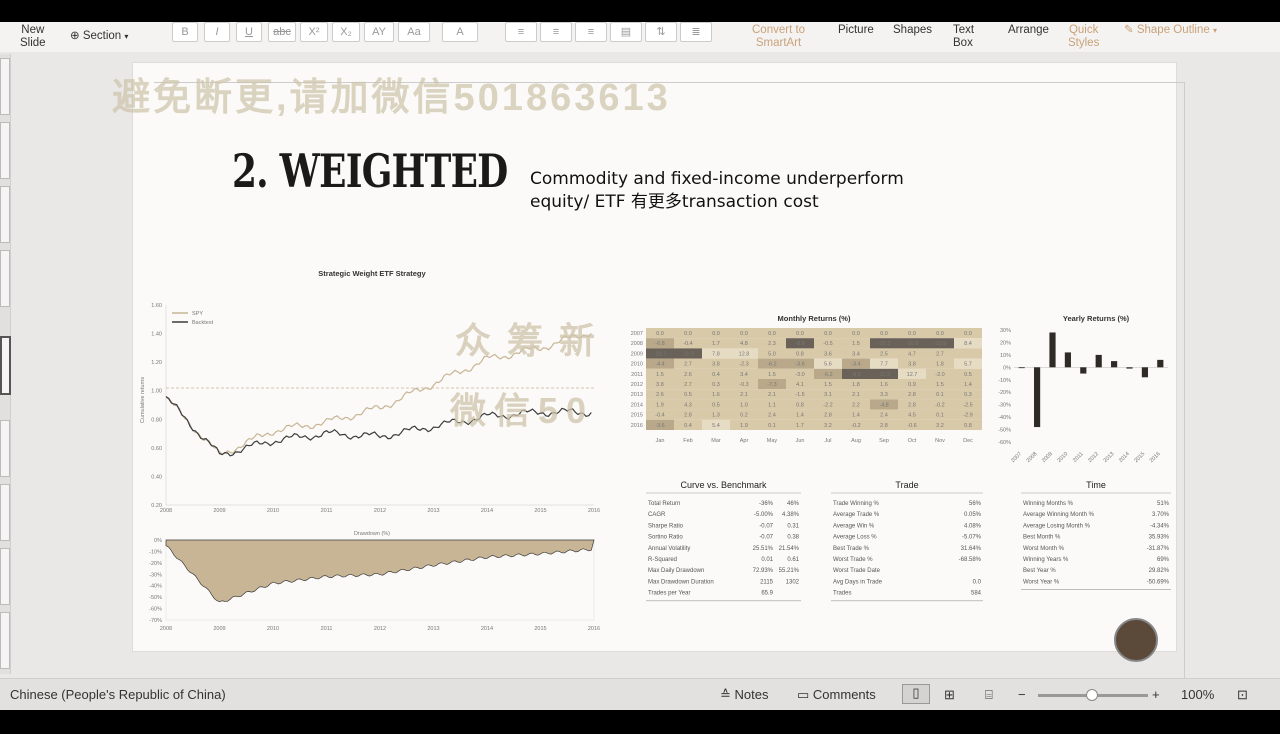 The height and width of the screenshot is (734, 1280). What do you see at coordinates (772, 395) in the screenshot?
I see `heatmap-cell-value: 2.1` at bounding box center [772, 395].